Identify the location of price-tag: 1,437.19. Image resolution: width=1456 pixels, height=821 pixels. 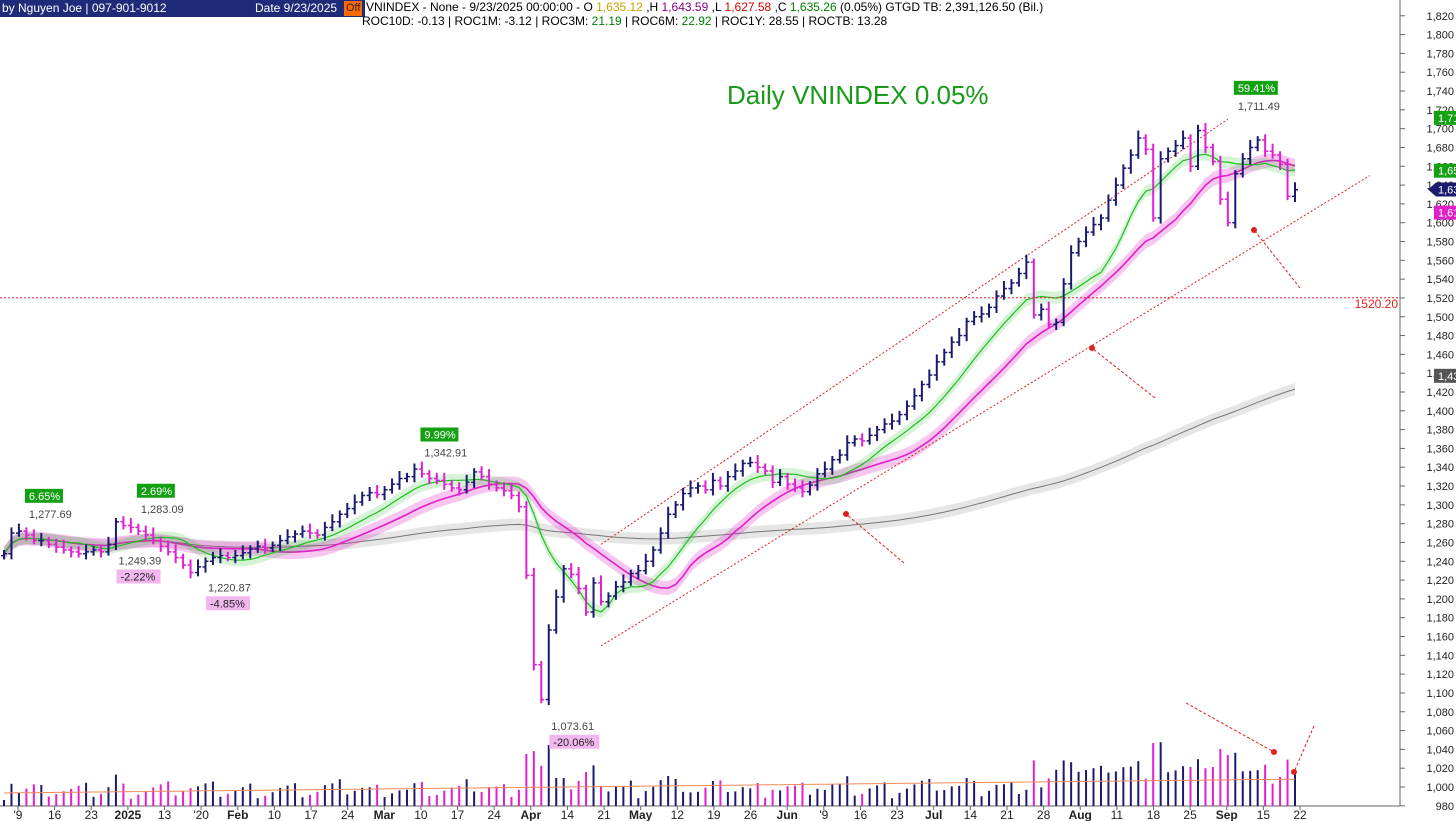
(1445, 375).